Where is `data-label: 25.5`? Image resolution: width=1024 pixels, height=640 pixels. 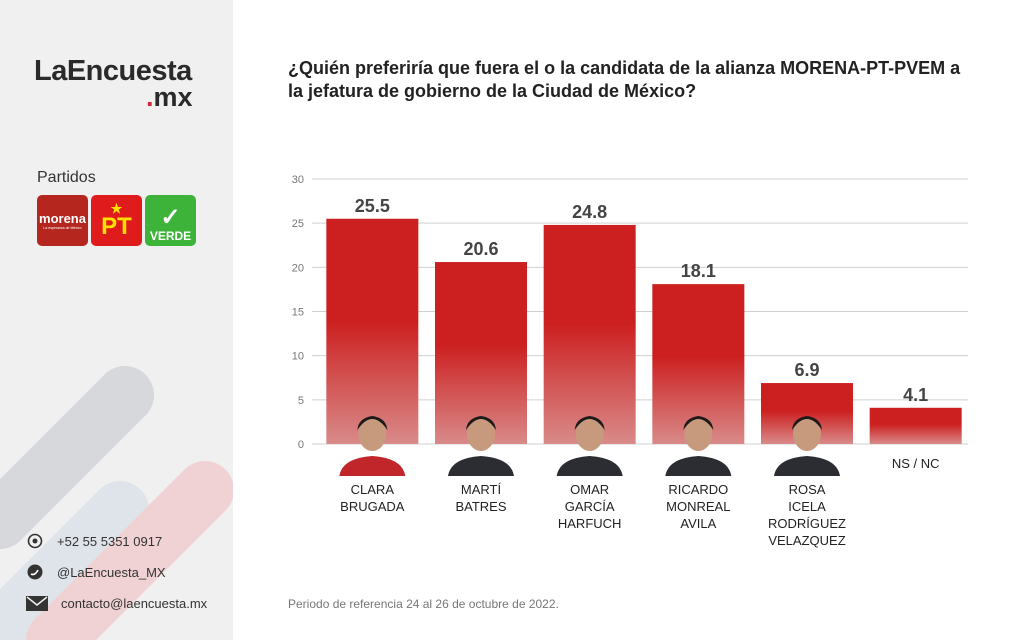
data-label: 25.5 is located at coordinates (372, 206).